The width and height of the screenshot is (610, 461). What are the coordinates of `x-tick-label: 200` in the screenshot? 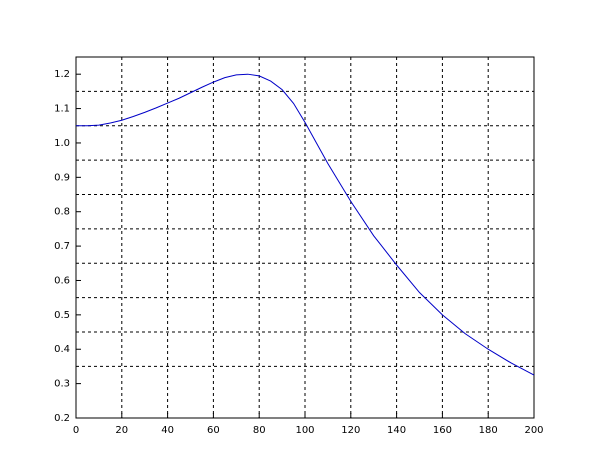 It's located at (533, 430).